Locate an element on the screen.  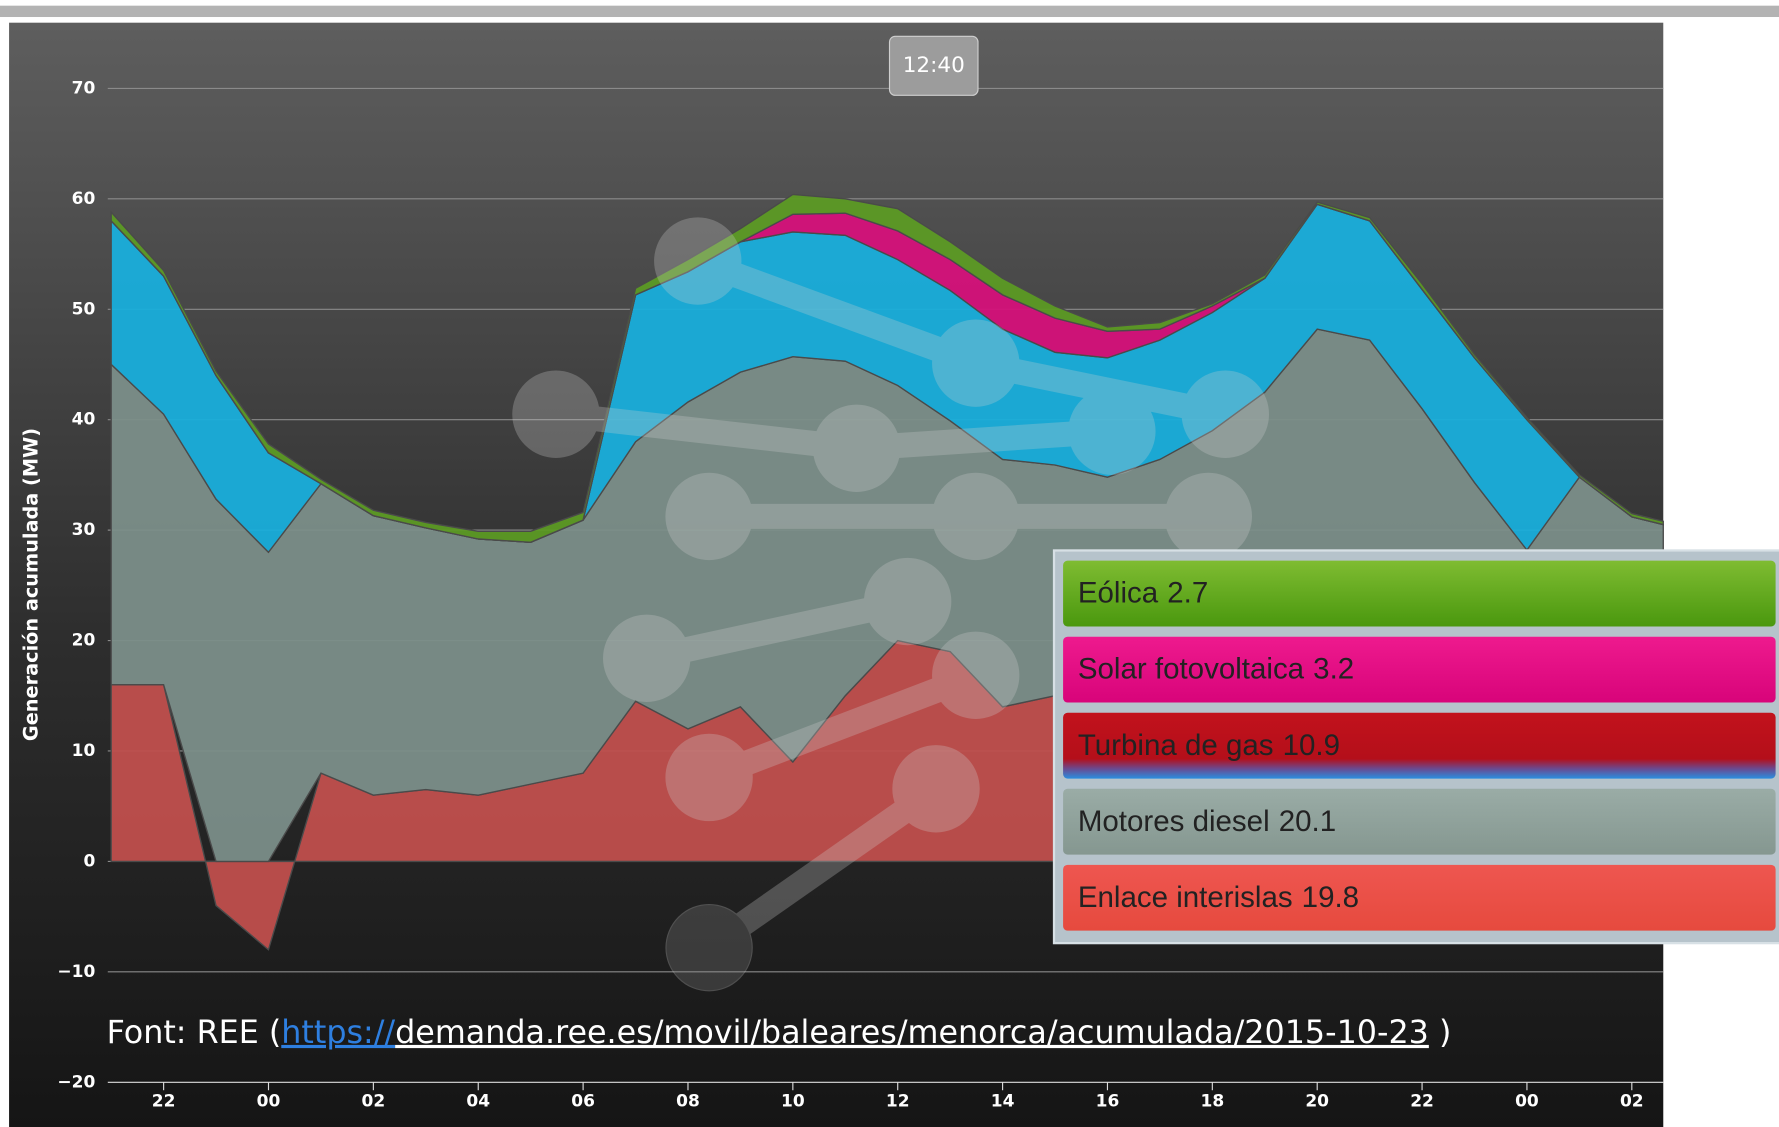
legend-value: 20.1 is located at coordinates (1307, 821).